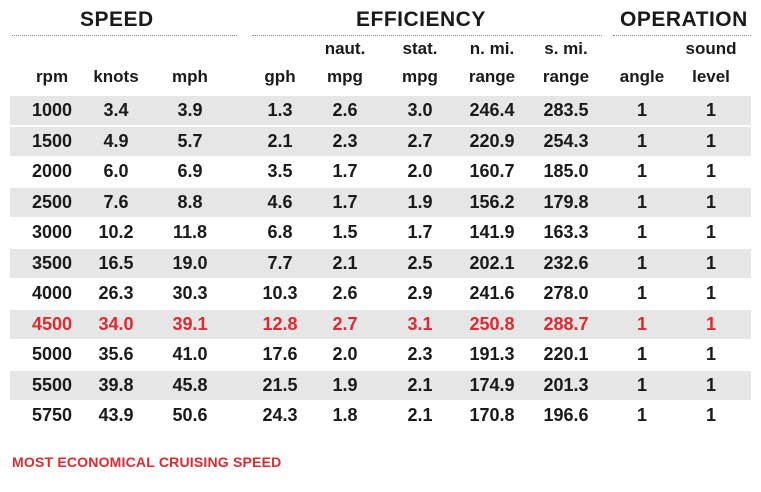 This screenshot has height=492, width=761. What do you see at coordinates (380, 324) in the screenshot?
I see `table-row-highlighted: 4500 34.0 39.1 12.8 2.7 3.1 250.8 288.7 1 1` at bounding box center [380, 324].